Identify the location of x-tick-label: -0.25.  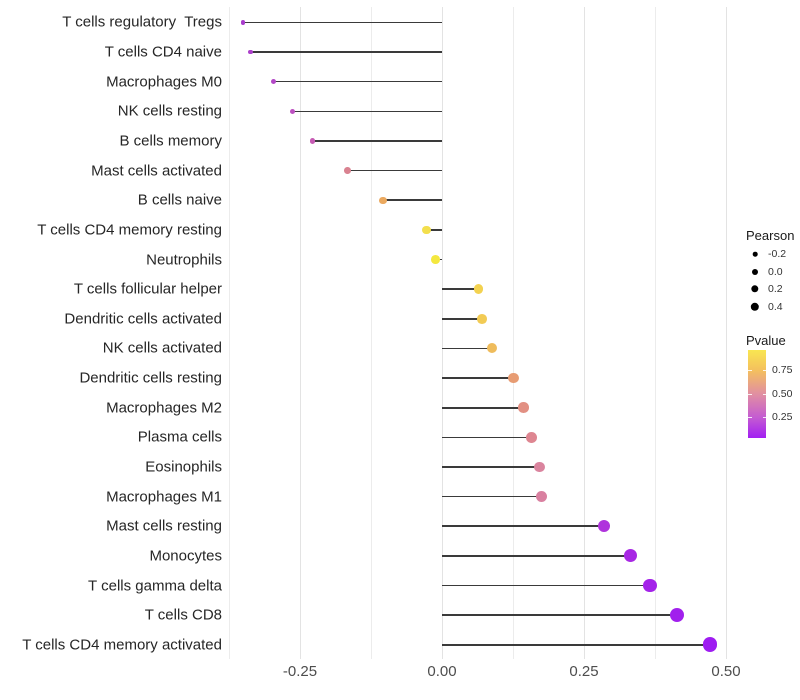
(300, 671).